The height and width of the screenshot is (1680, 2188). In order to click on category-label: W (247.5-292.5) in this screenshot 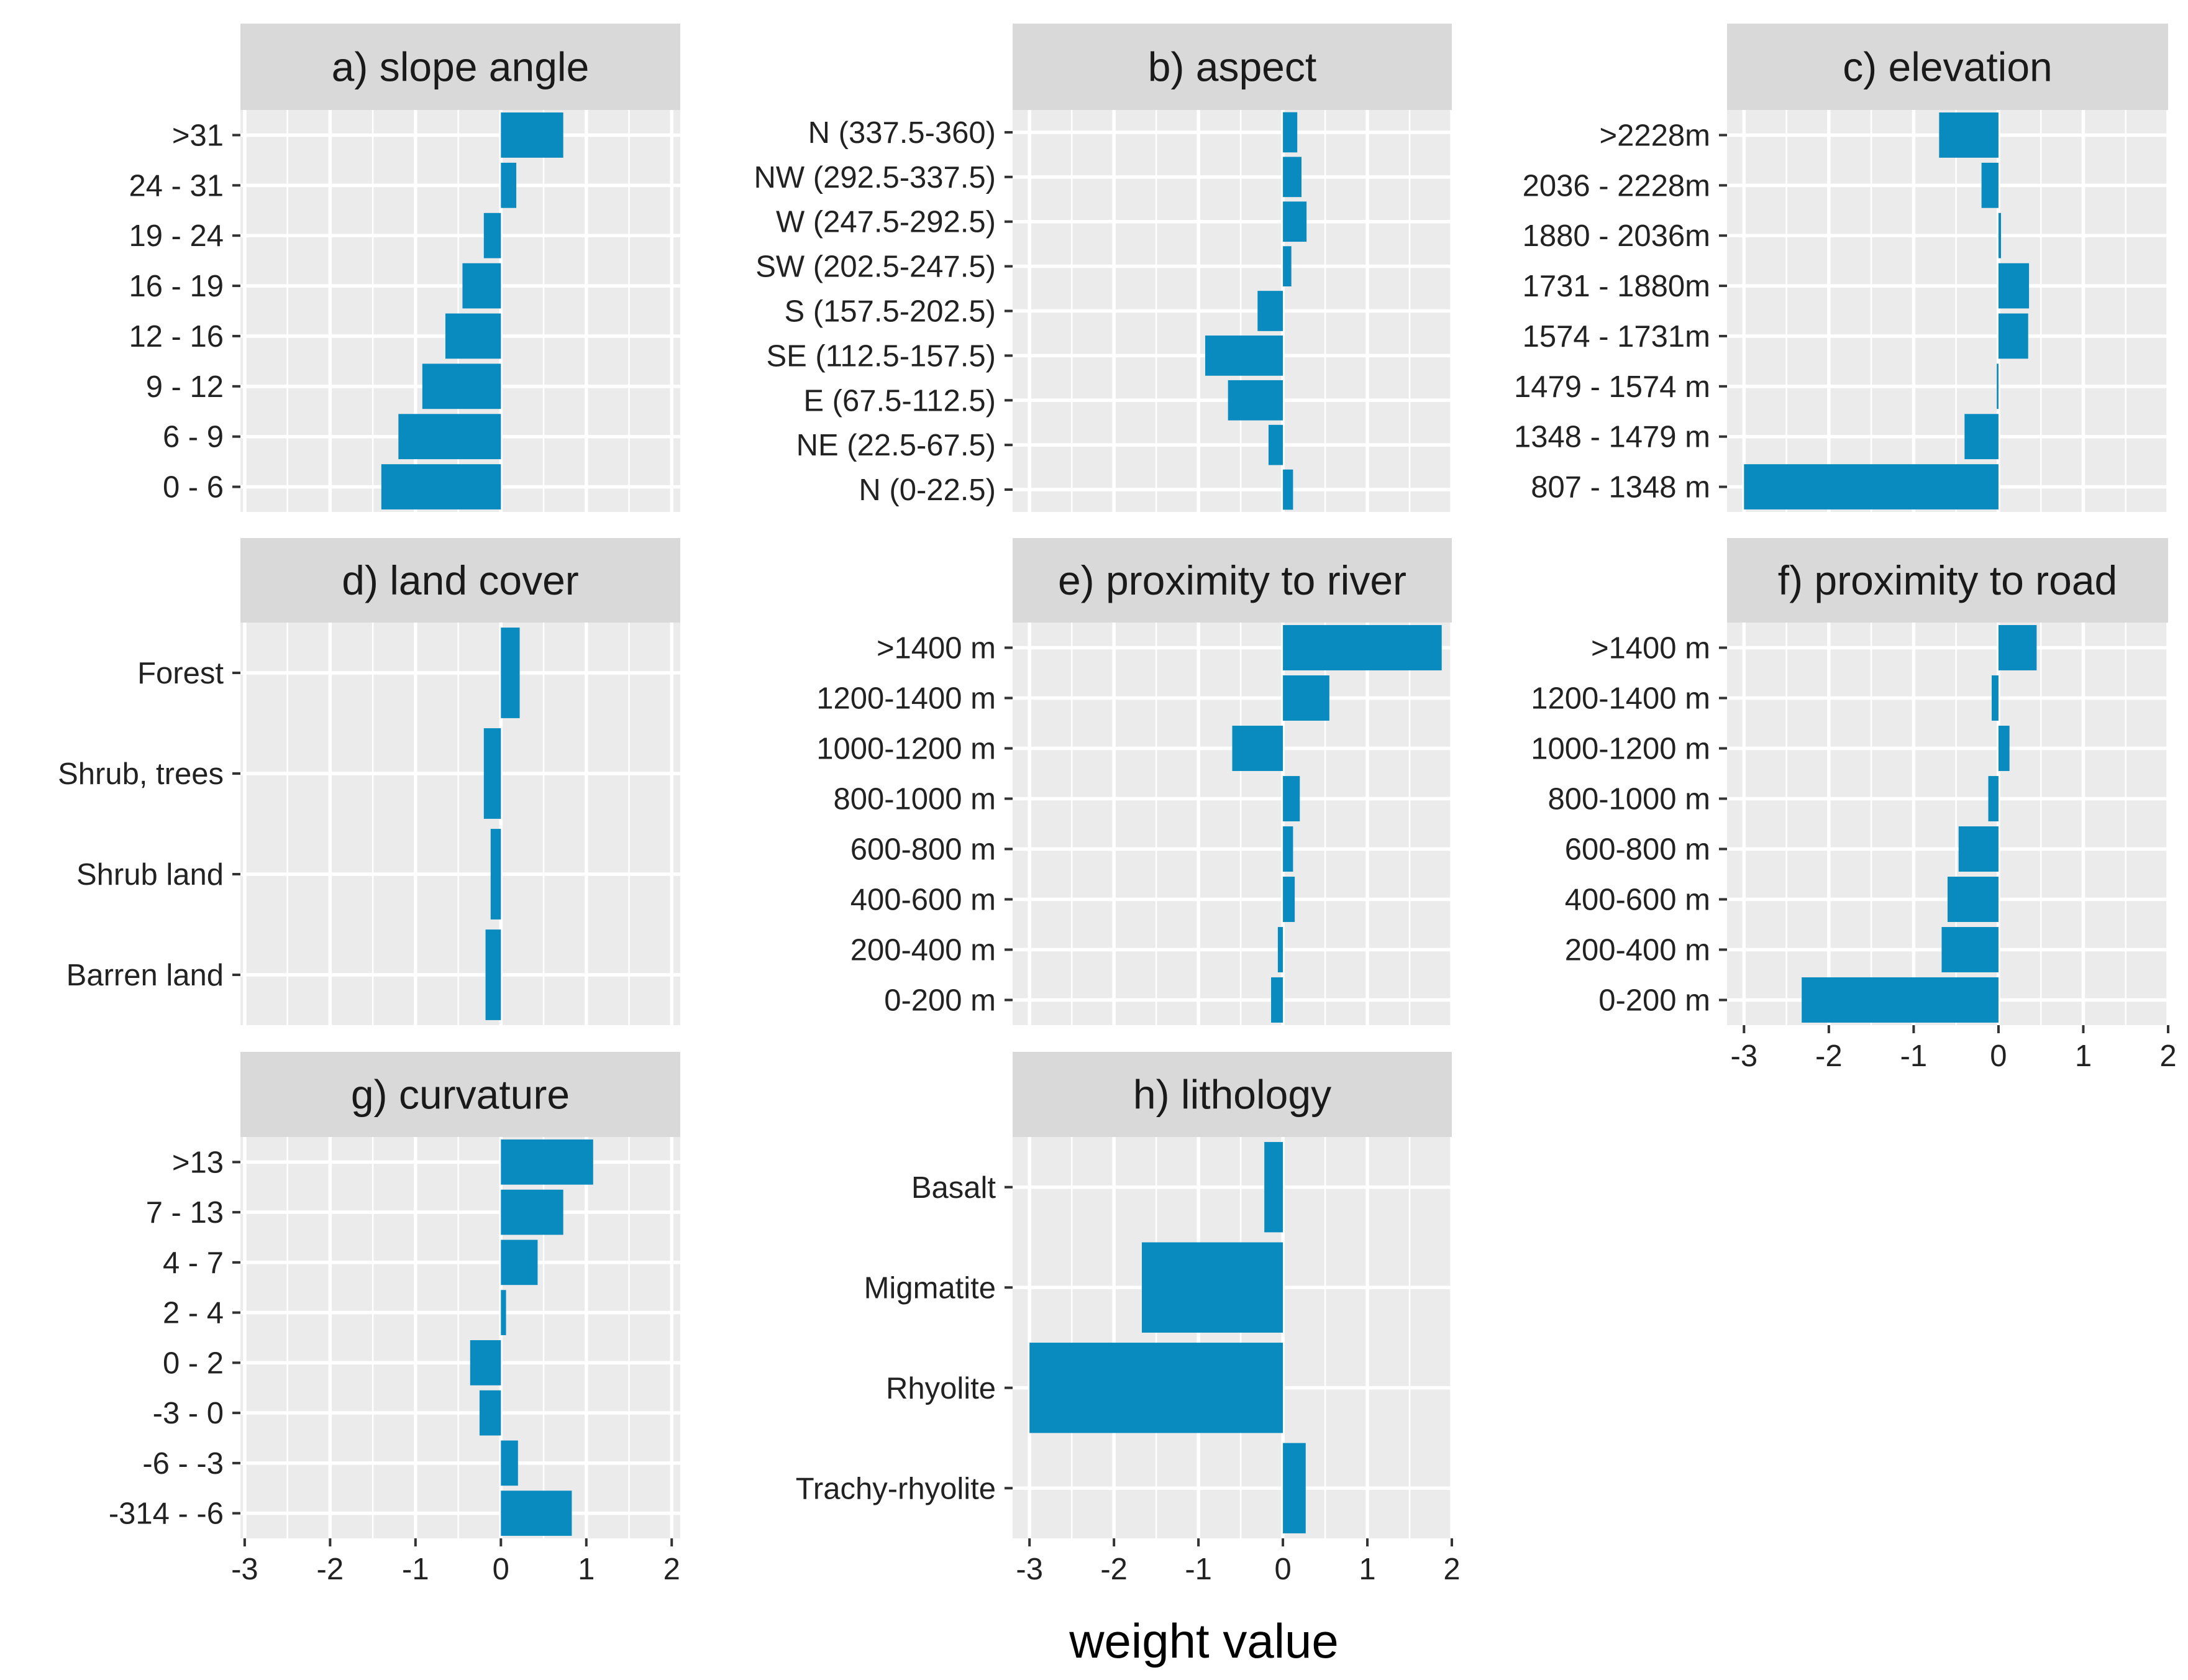, I will do `click(886, 222)`.